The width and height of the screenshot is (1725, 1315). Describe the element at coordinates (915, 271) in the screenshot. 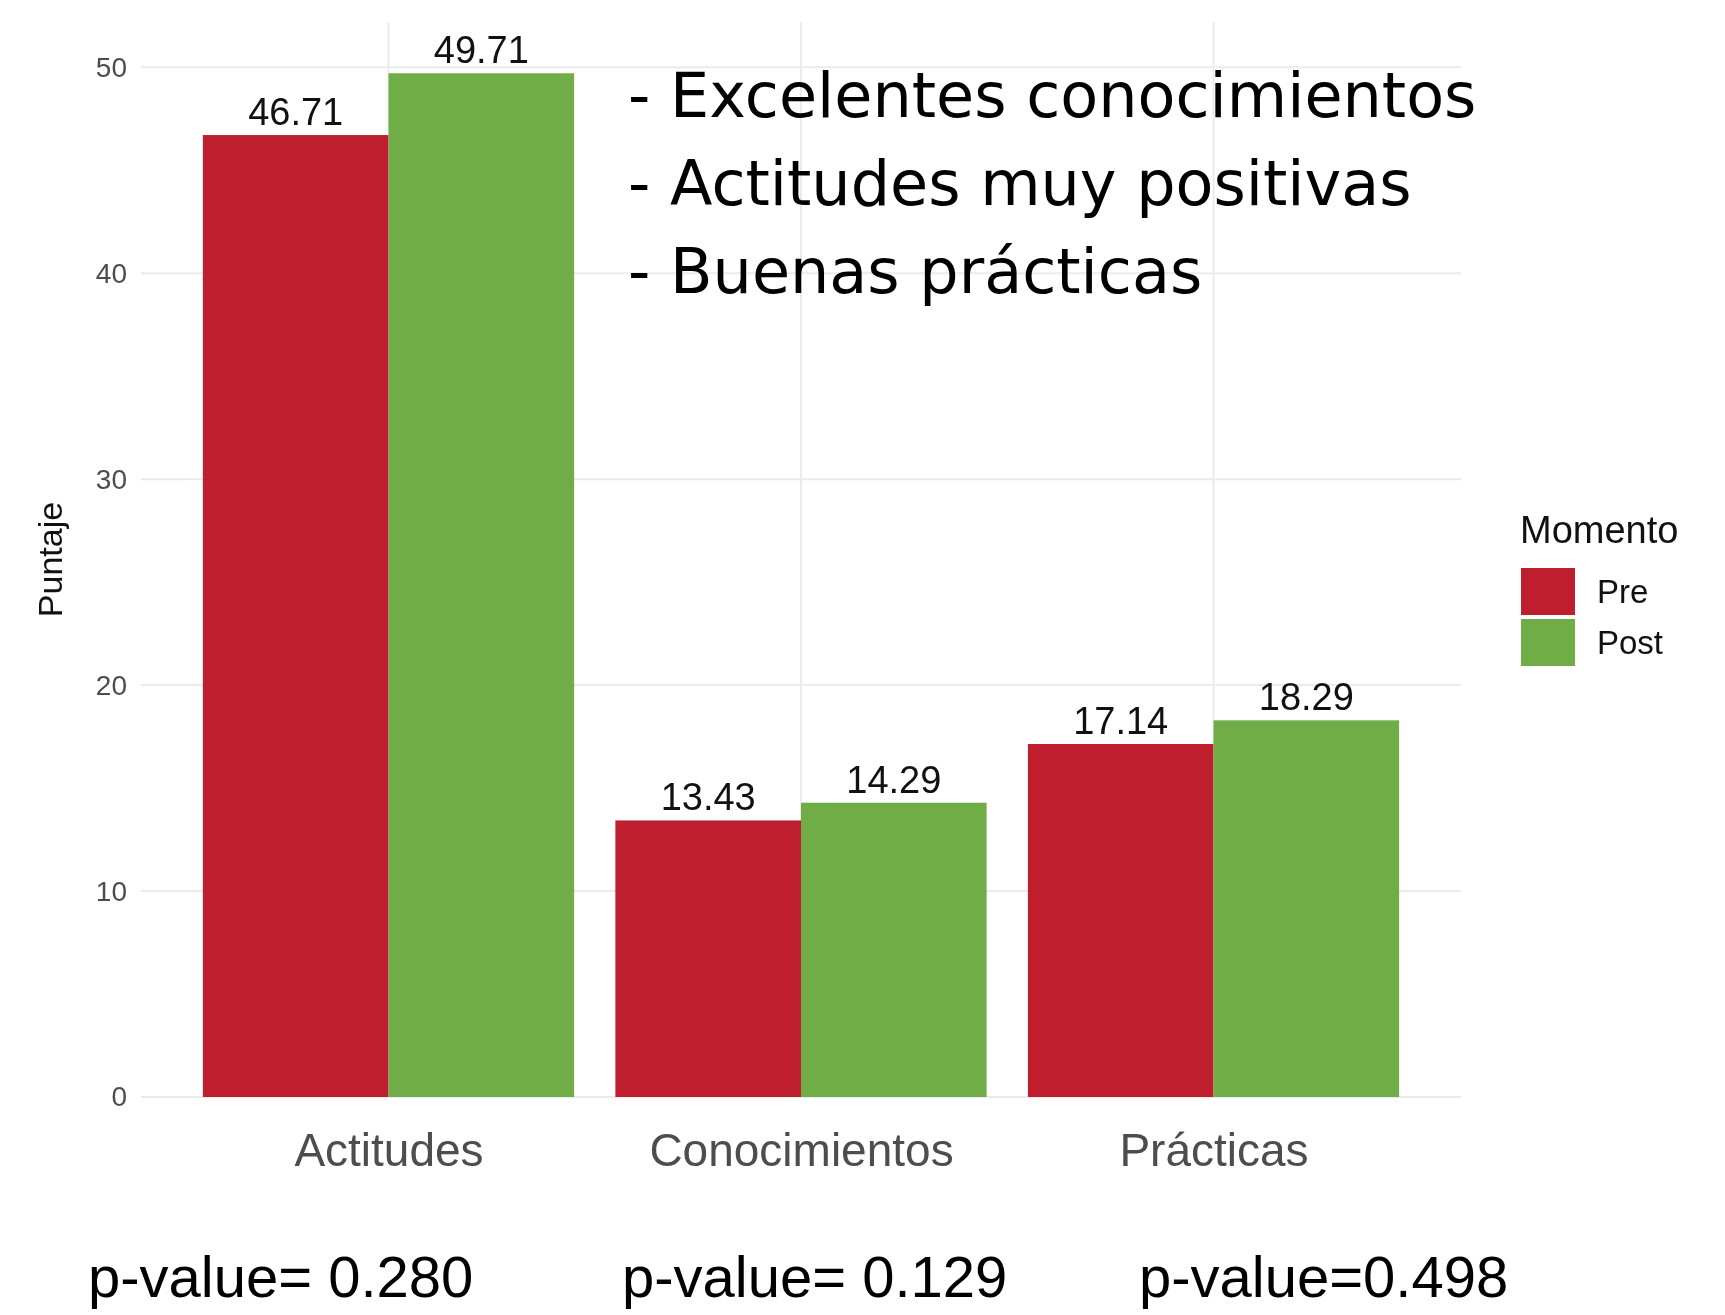

I see `annotation: - Buenas prácticas` at that location.